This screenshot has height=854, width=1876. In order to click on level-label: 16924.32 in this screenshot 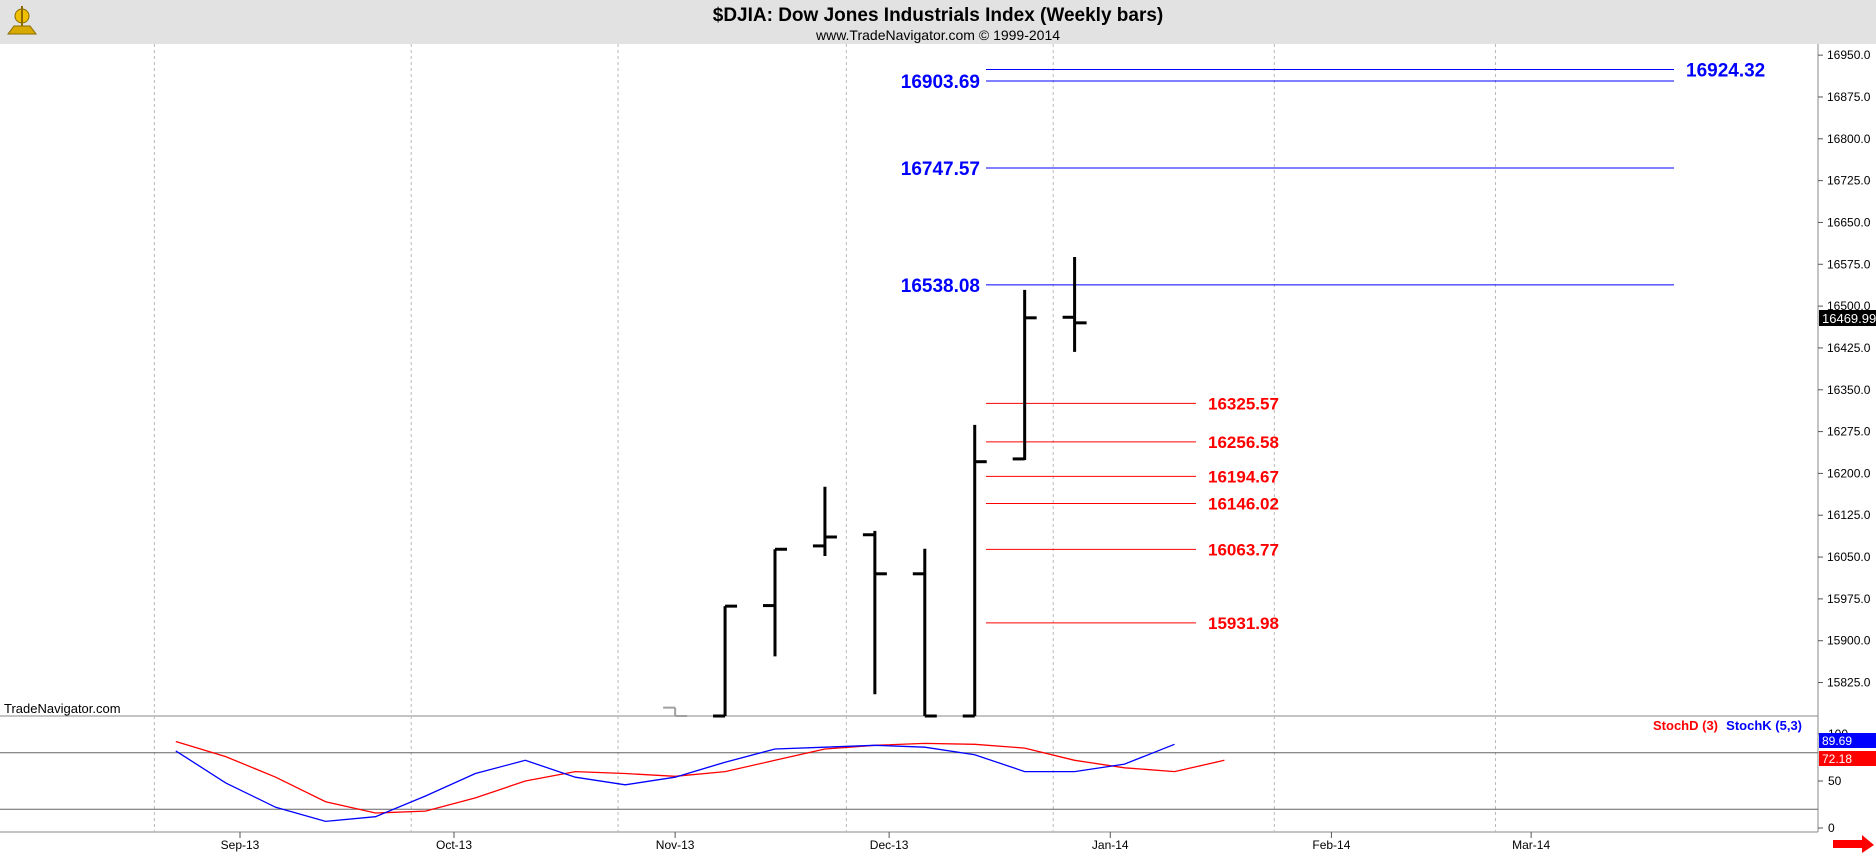, I will do `click(1725, 70)`.